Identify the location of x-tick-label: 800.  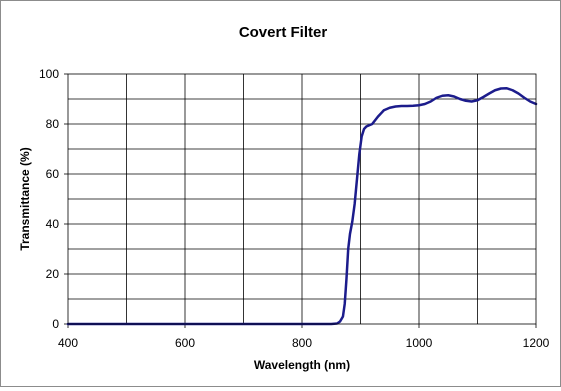
(302, 343).